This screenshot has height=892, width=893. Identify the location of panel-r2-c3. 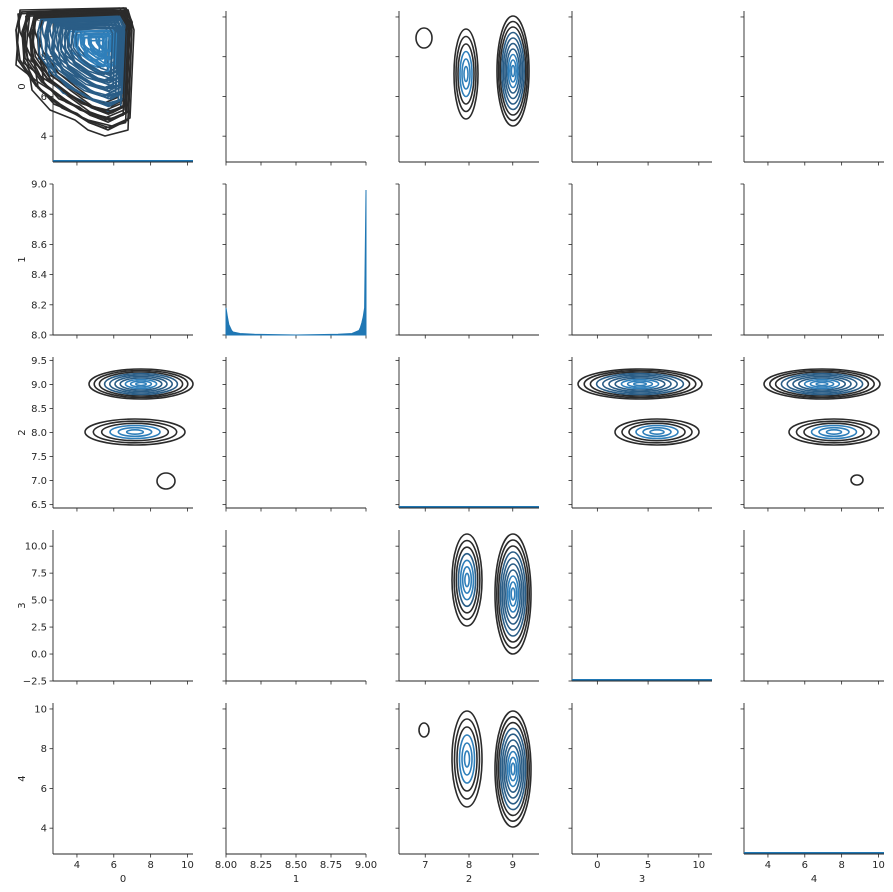
(640, 434).